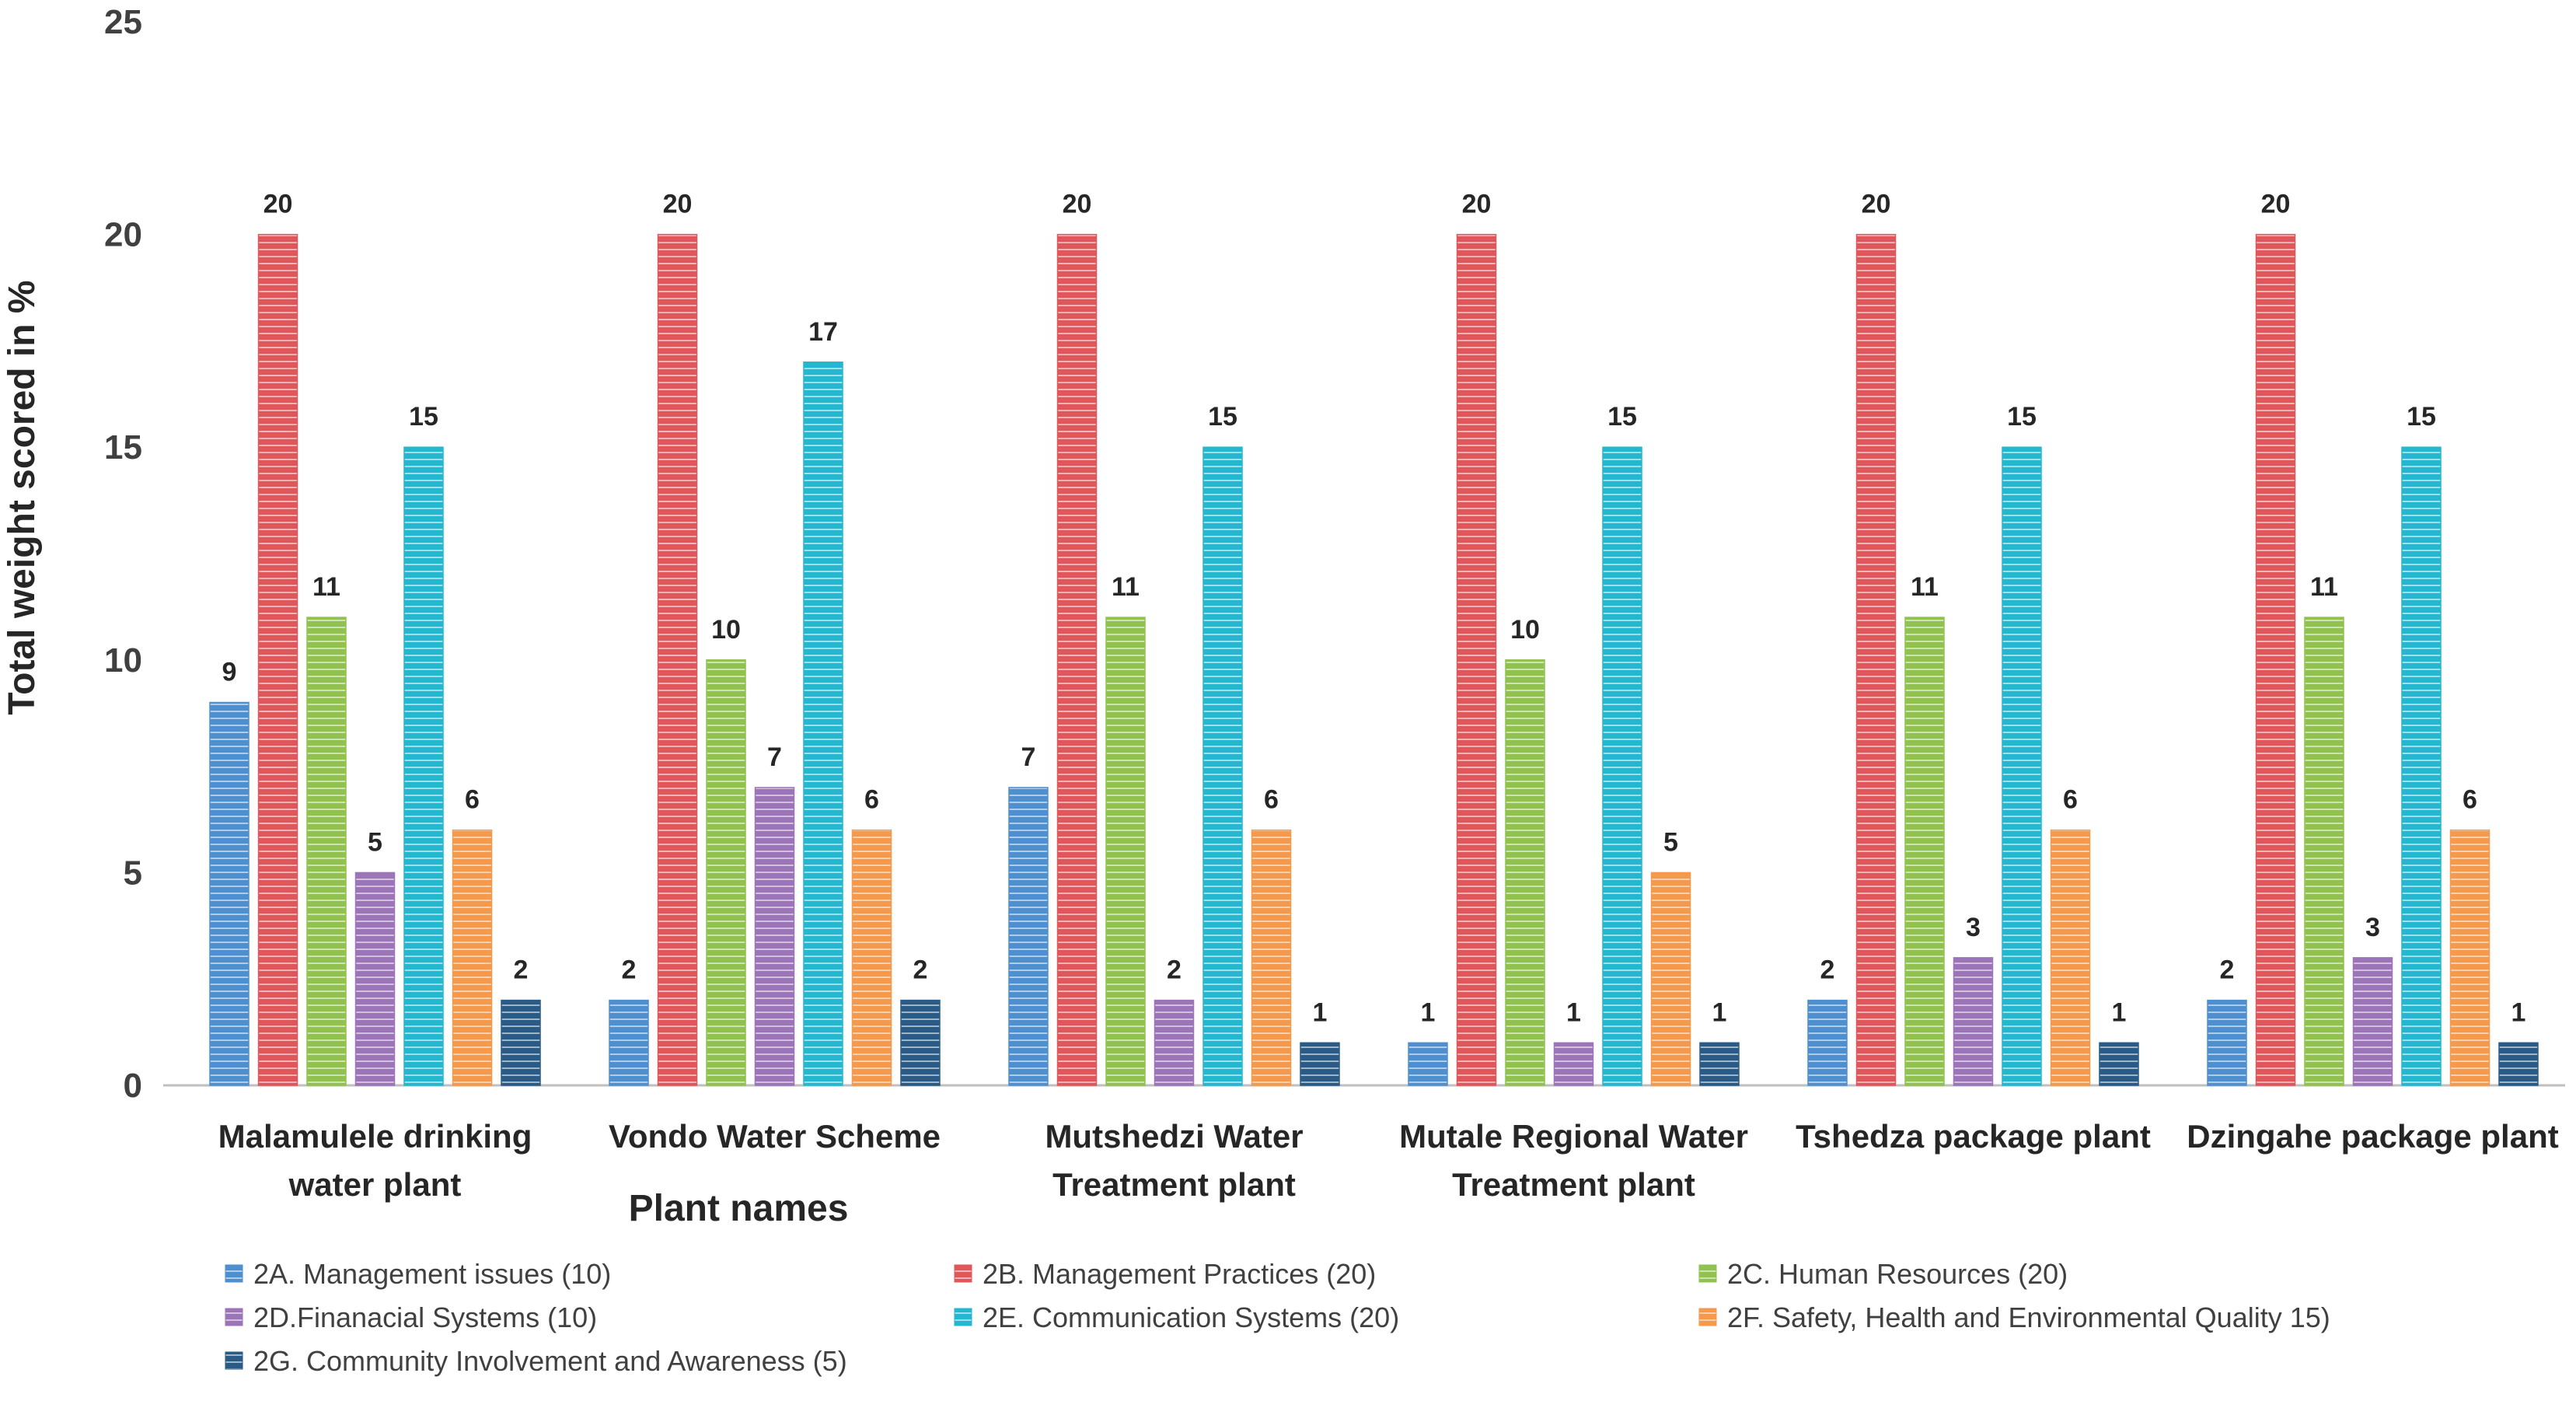  What do you see at coordinates (133, 873) in the screenshot?
I see `y-tick-label: 5` at bounding box center [133, 873].